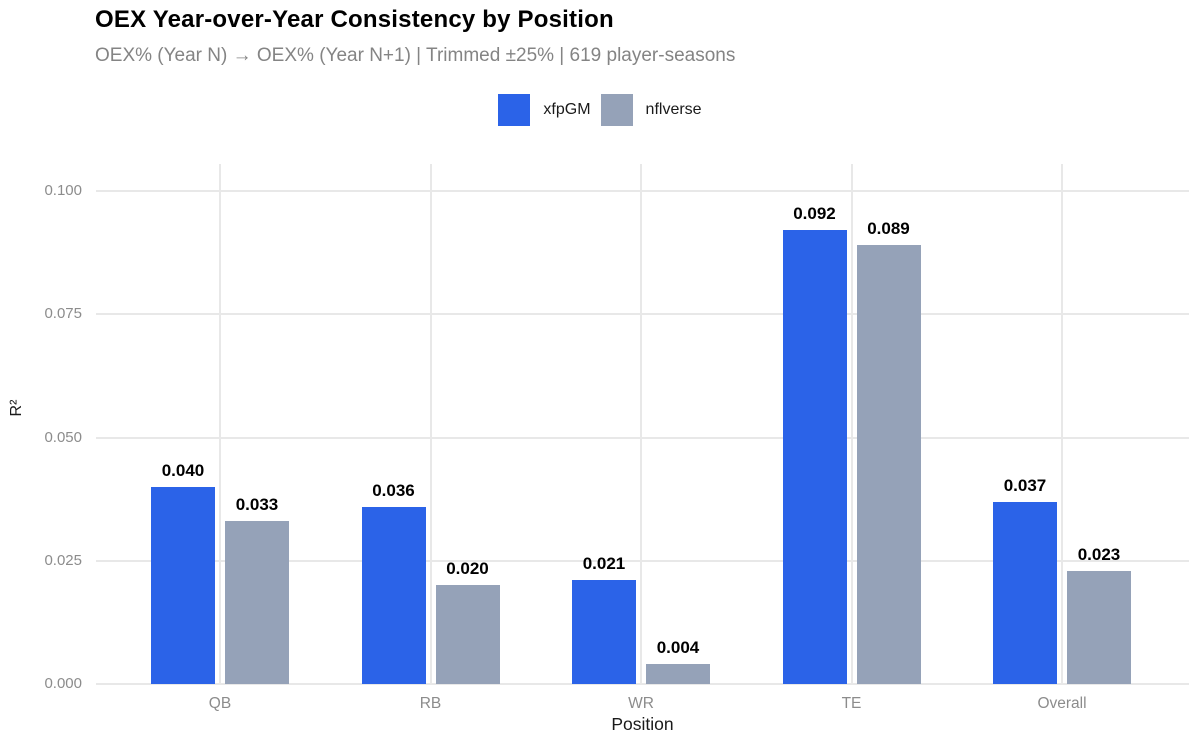 Image resolution: width=1200 pixels, height=750 pixels. Describe the element at coordinates (63, 560) in the screenshot. I see `y-tick-label: 0.025` at that location.